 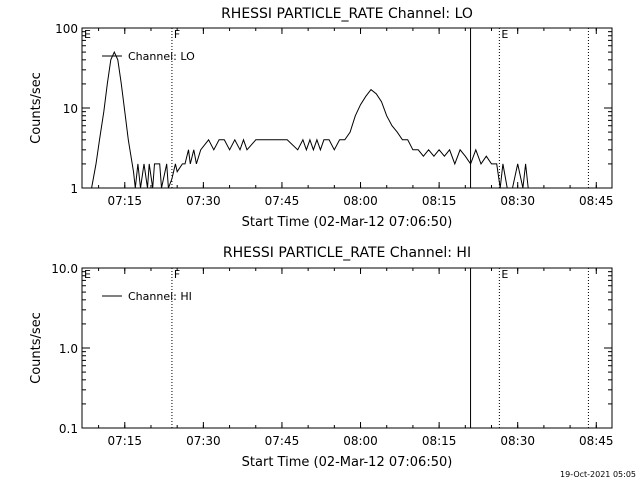 I want to click on panel1-x-tick-label: 08:15, so click(x=439, y=201).